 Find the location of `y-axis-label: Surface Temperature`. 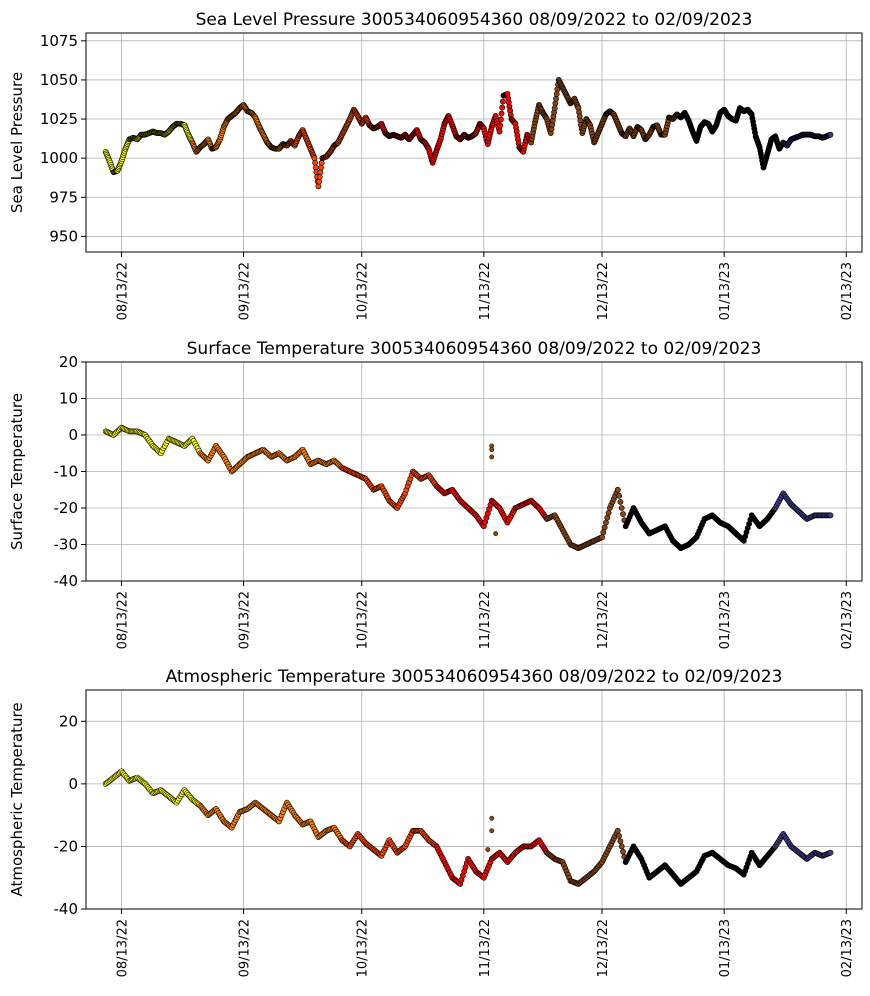

y-axis-label: Surface Temperature is located at coordinates (17, 471).